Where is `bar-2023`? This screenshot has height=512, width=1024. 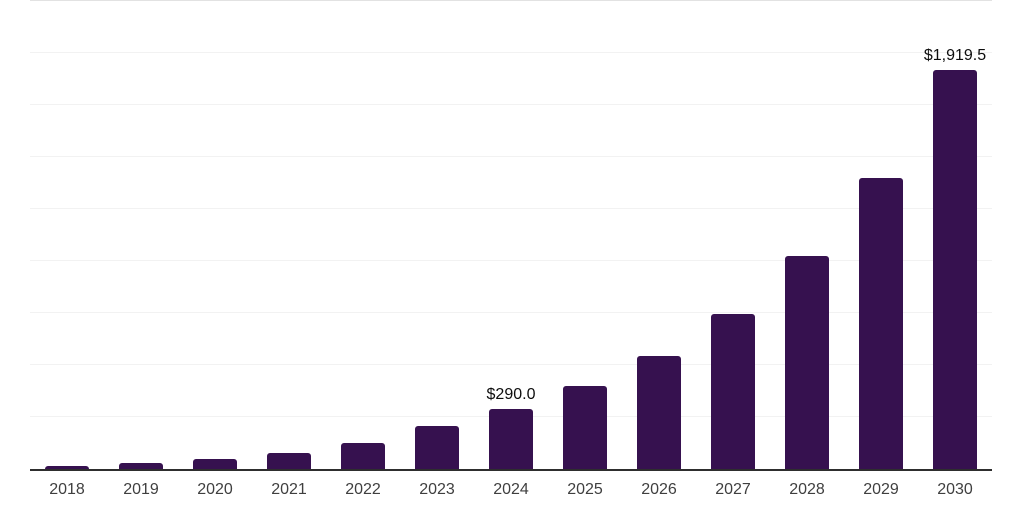
bar-2023 is located at coordinates (437, 447).